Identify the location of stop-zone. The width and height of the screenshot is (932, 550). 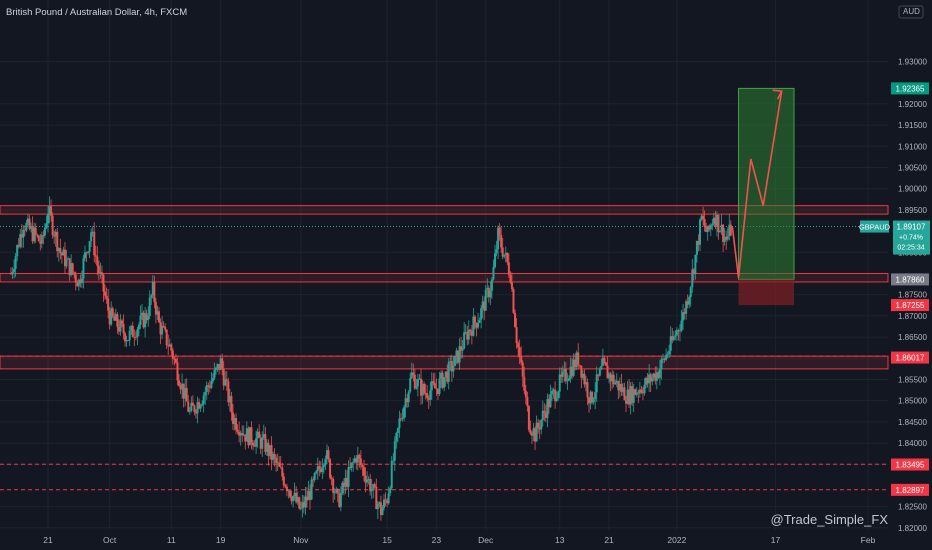
(766, 292).